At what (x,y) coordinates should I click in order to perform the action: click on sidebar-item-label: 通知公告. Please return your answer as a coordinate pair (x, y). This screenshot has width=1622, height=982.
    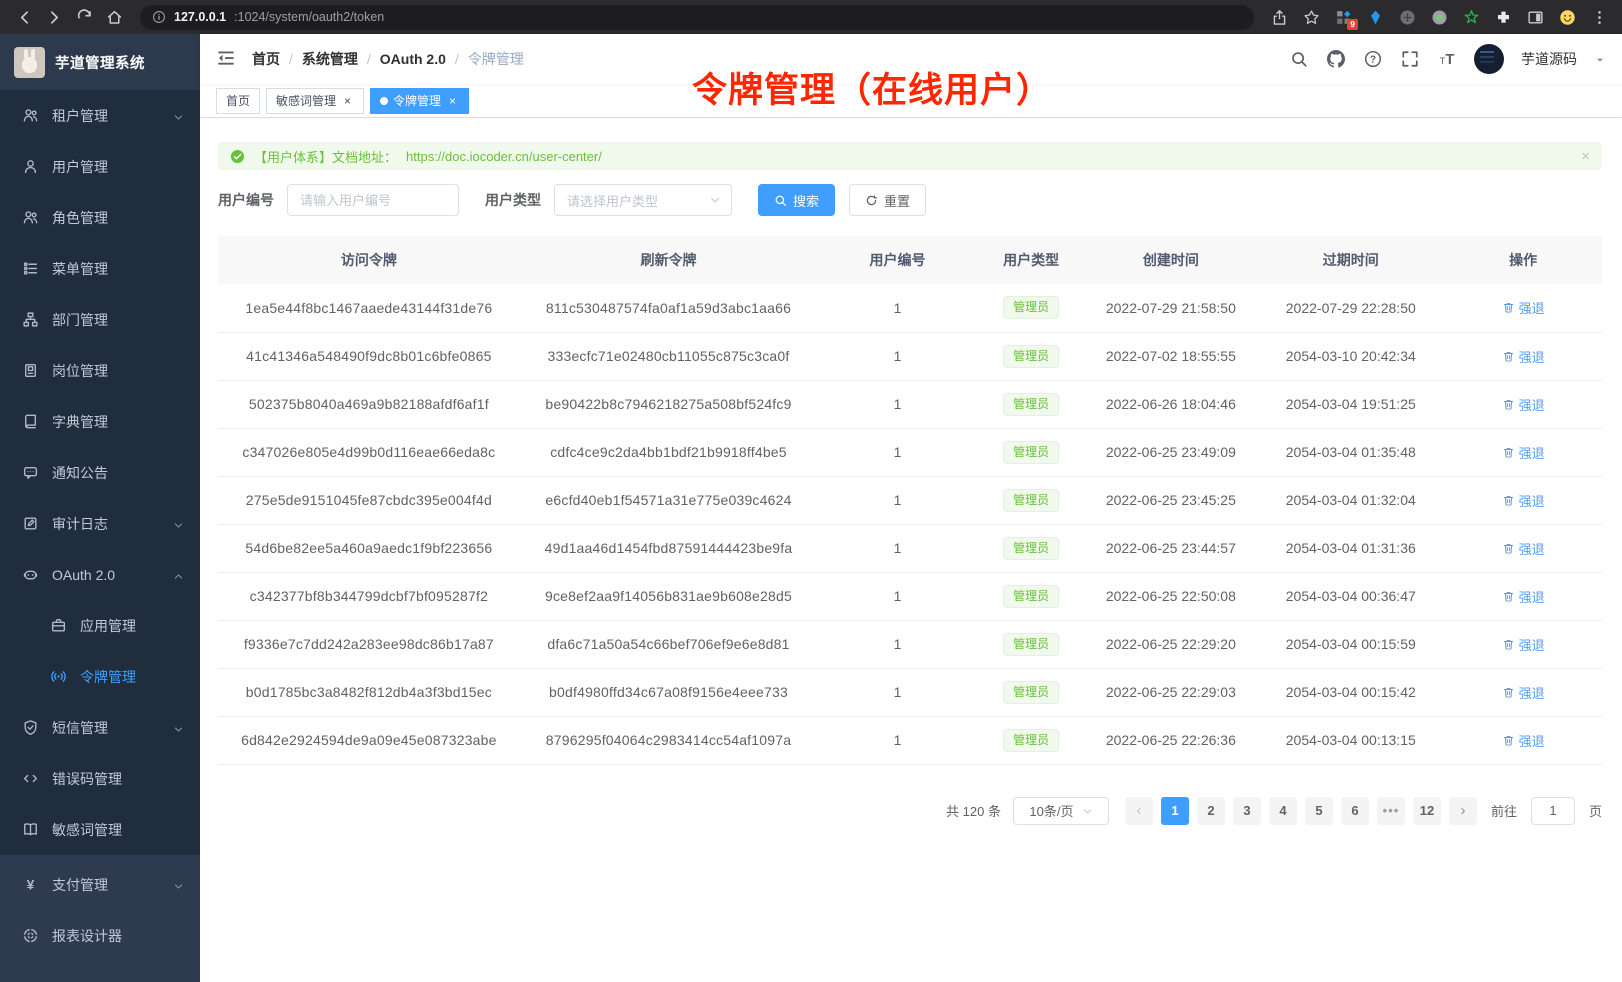
    Looking at the image, I should click on (80, 472).